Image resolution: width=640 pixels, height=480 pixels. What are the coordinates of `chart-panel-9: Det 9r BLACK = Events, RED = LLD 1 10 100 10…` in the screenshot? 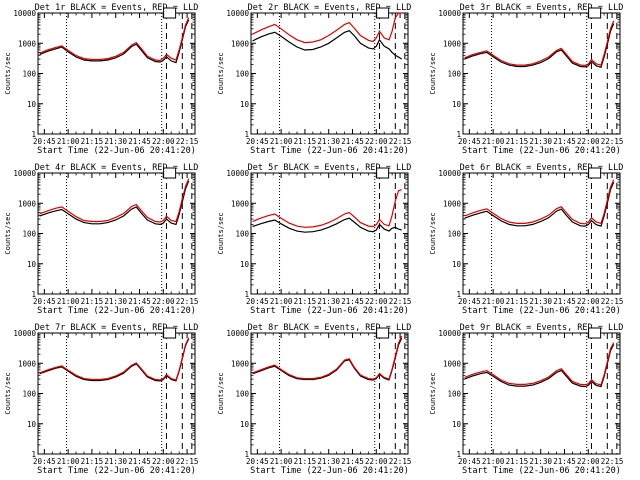 It's located at (526, 399).